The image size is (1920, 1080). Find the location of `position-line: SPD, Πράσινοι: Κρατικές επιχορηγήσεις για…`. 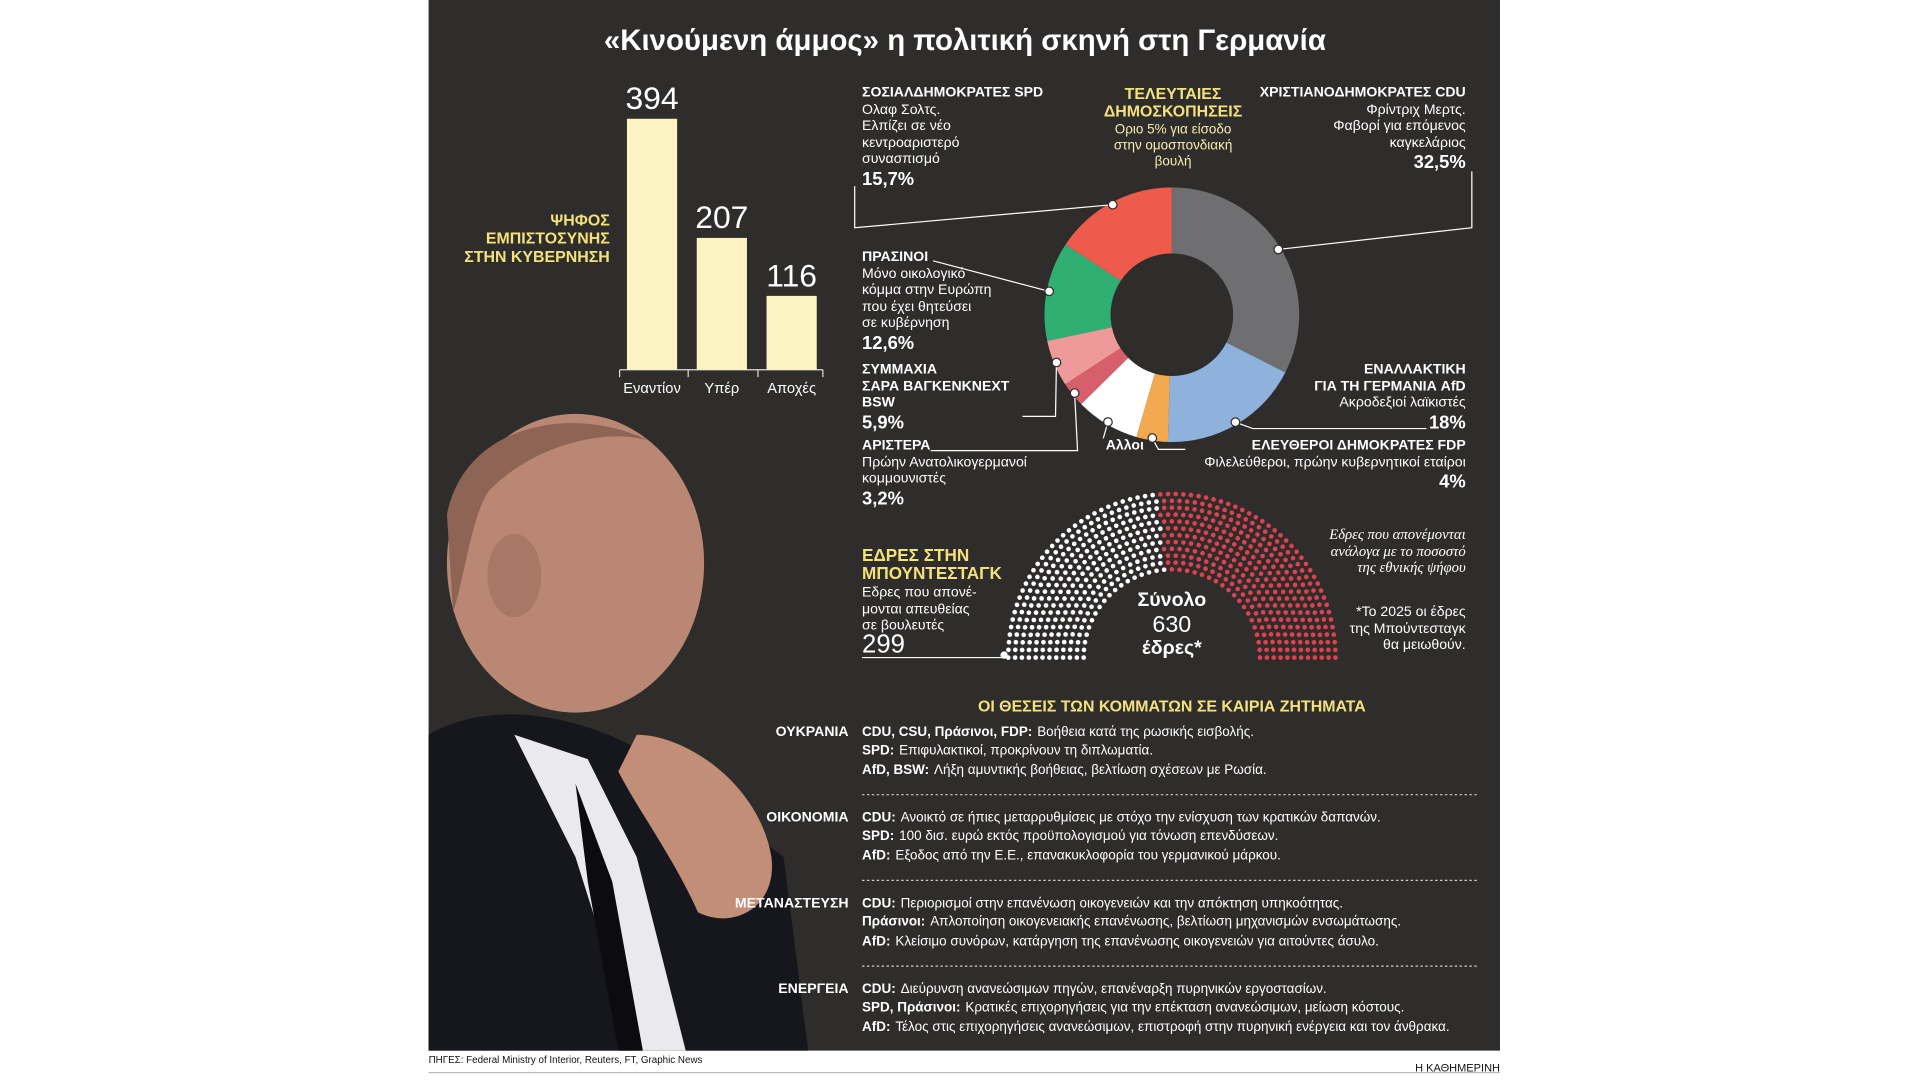

position-line: SPD, Πράσινοι: Κρατικές επιχορηγήσεις για… is located at coordinates (1133, 1009).